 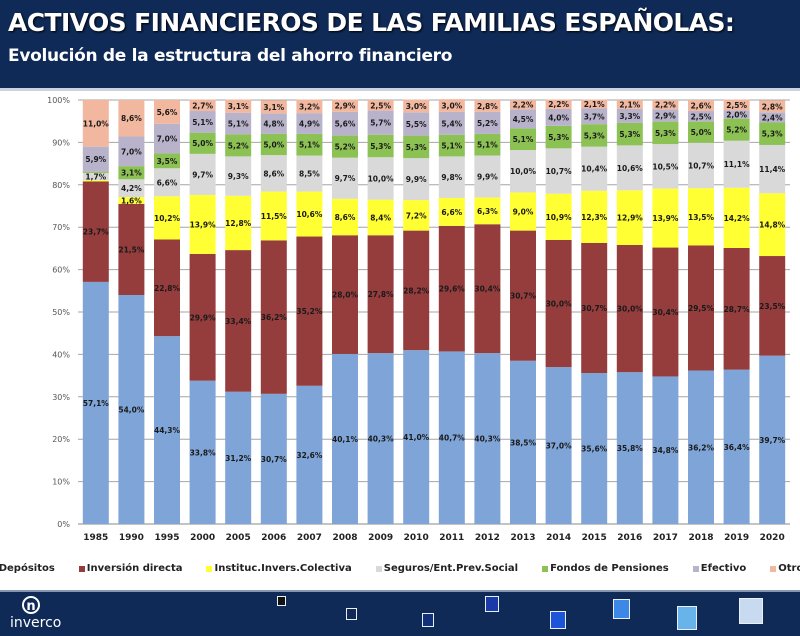 I want to click on data-label: 29,6%, so click(x=452, y=289).